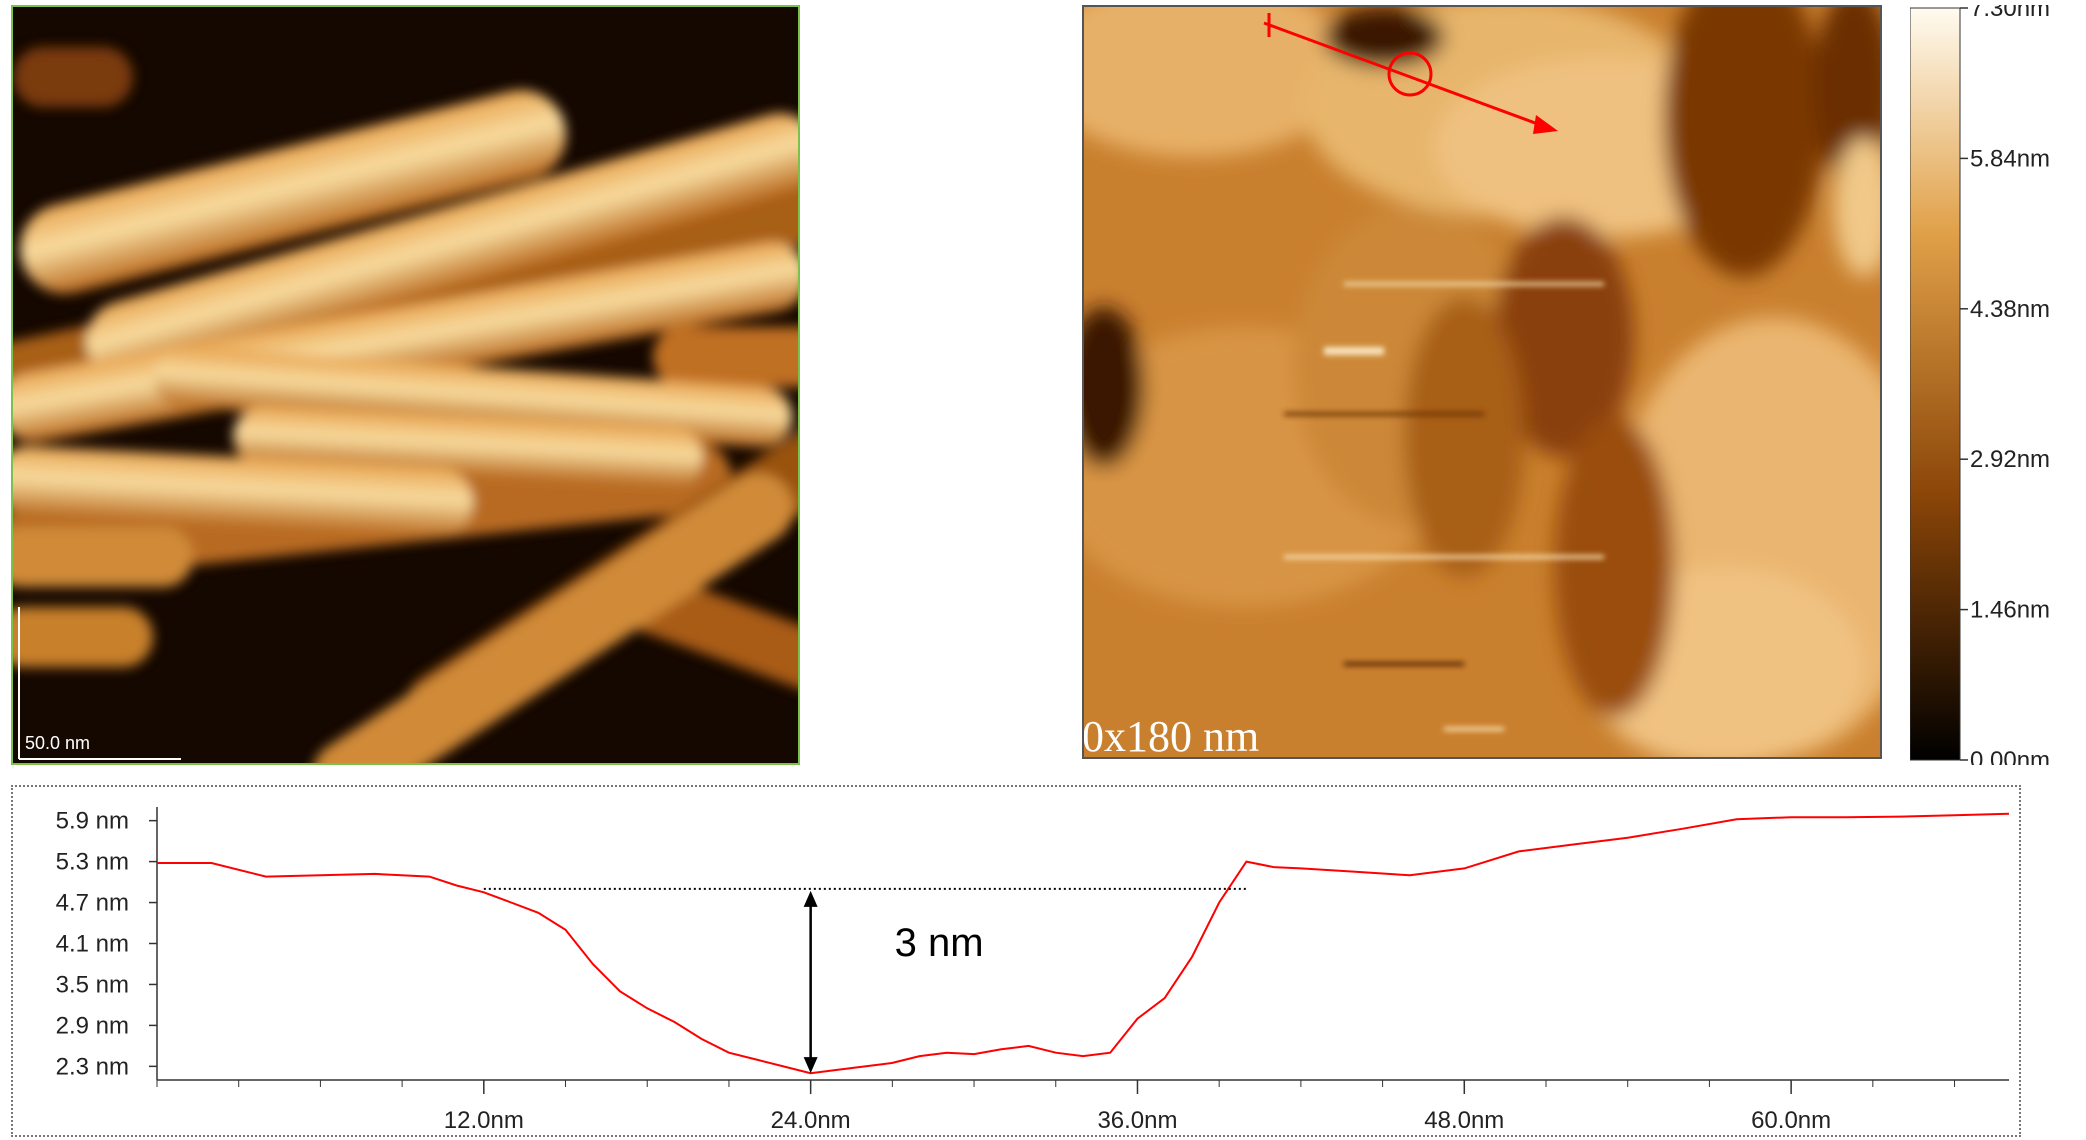 The image size is (2086, 1140). Describe the element at coordinates (92, 1066) in the screenshot. I see `y-tick-label: 2.3 nm` at that location.